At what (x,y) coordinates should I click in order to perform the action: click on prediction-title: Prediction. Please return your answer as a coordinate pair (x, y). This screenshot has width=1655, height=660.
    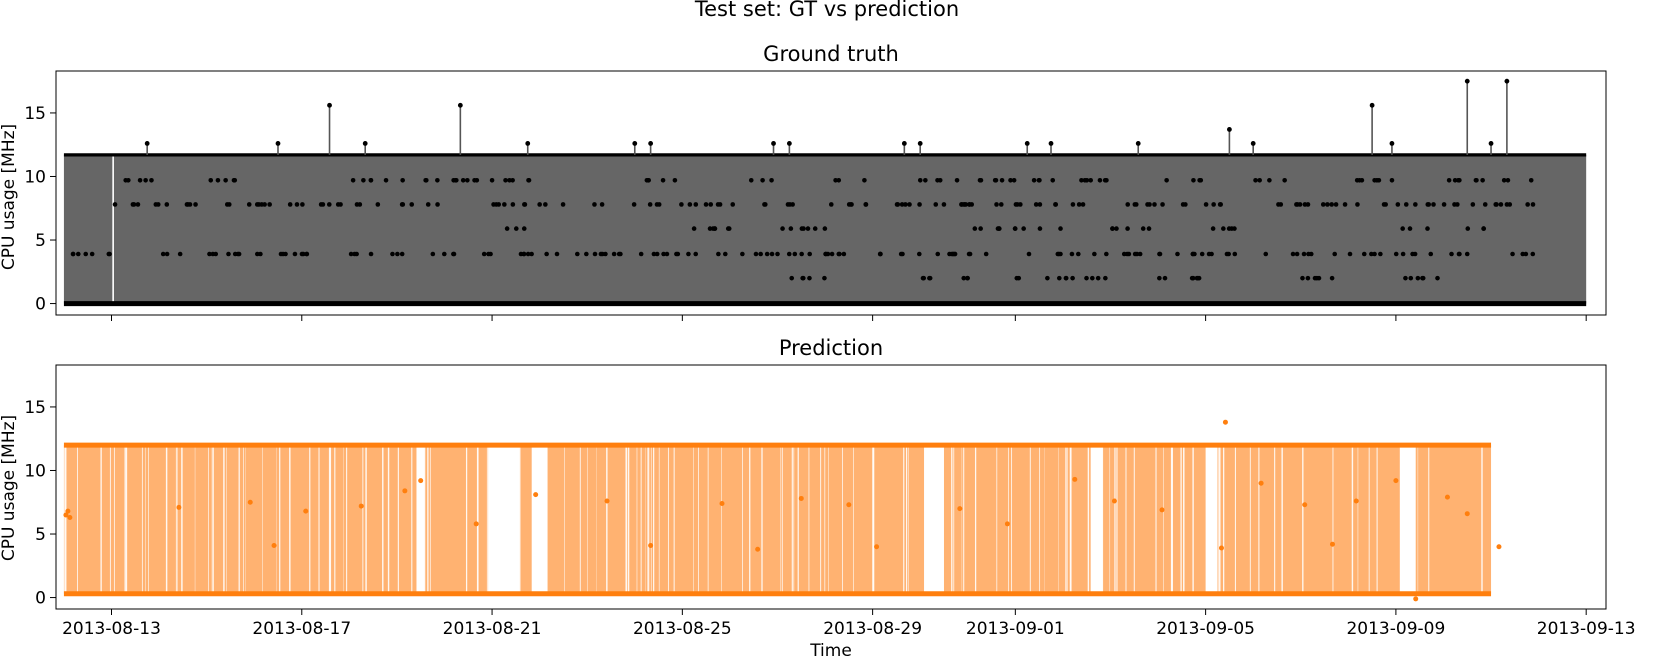
    Looking at the image, I should click on (831, 348).